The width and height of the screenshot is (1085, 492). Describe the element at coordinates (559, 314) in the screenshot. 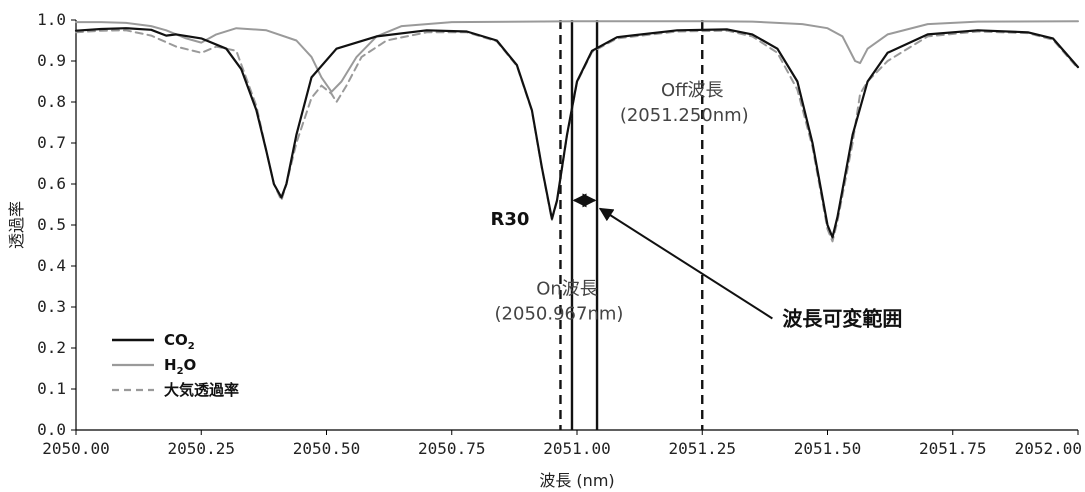

I see `on-wavelength-value: (2050.967nm)` at that location.